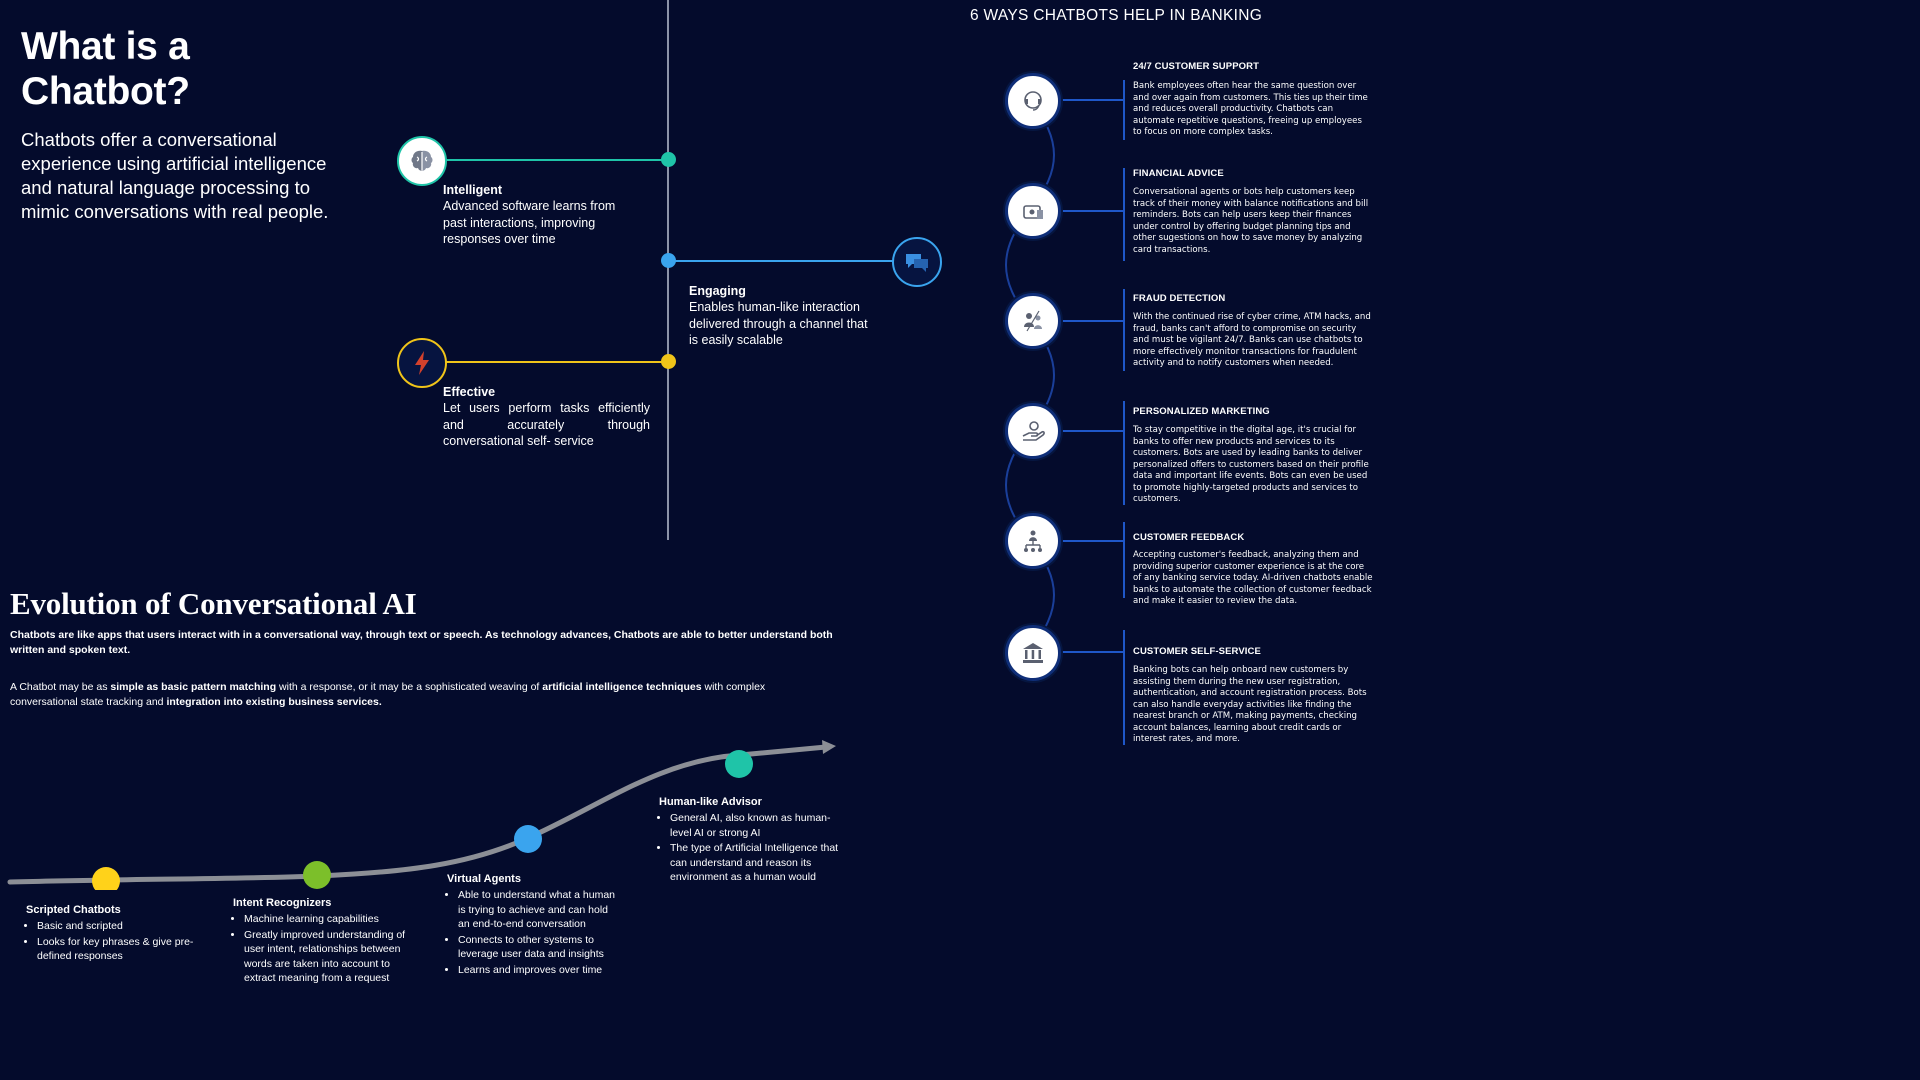 This screenshot has width=1920, height=1080. I want to click on hand-coin-icon, so click(1033, 431).